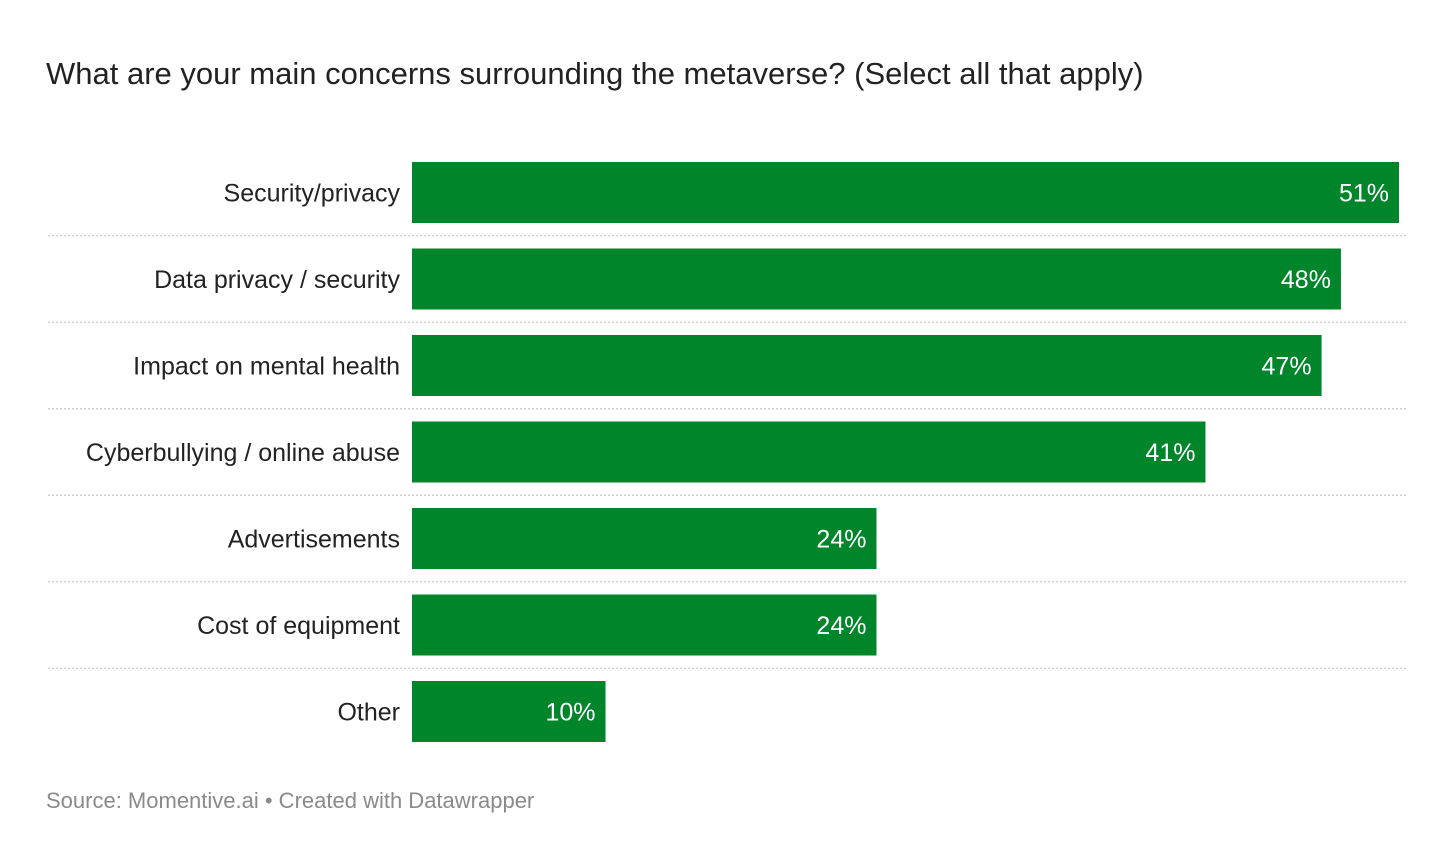 This screenshot has height=863, width=1456. What do you see at coordinates (570, 713) in the screenshot?
I see `value-label: 10%` at bounding box center [570, 713].